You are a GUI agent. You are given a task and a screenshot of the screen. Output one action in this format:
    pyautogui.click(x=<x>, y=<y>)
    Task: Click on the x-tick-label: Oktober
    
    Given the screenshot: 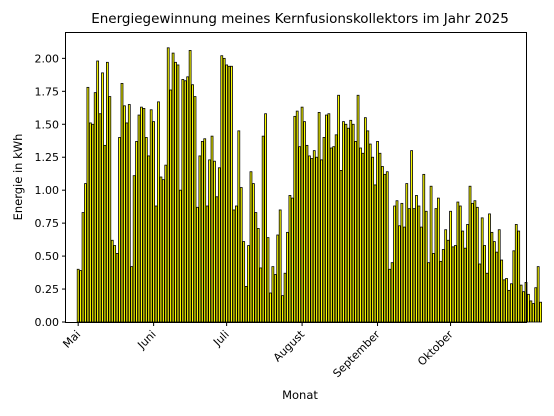 What is the action you would take?
    pyautogui.click(x=435, y=348)
    